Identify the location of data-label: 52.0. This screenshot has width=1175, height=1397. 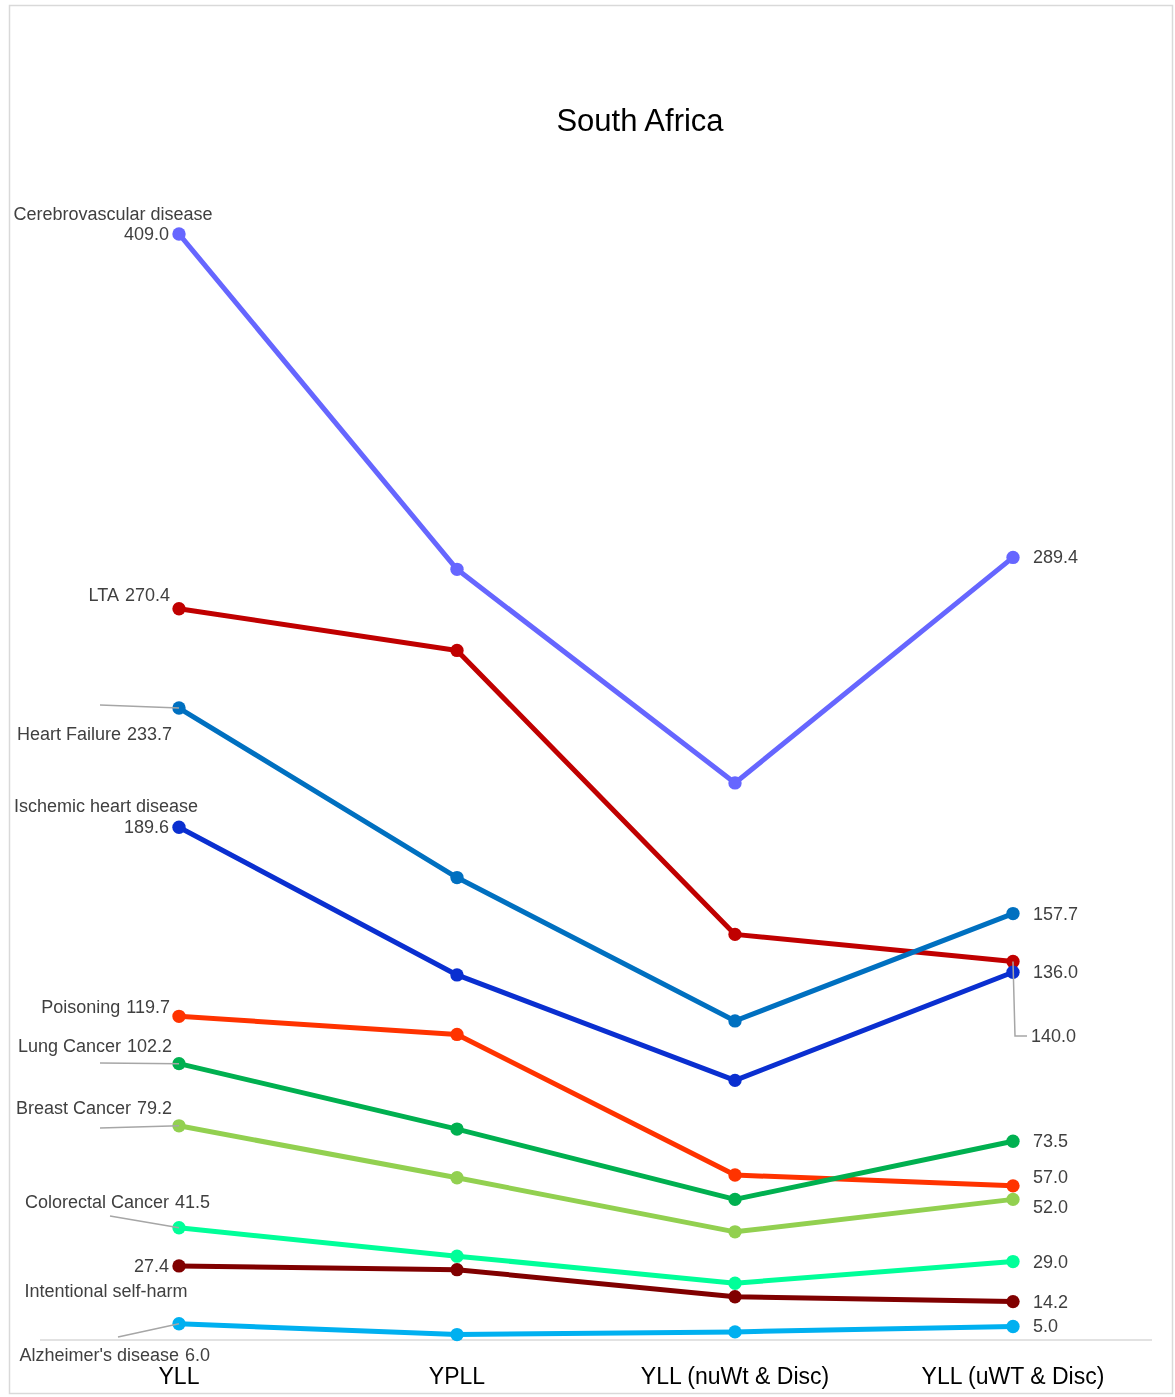
(1051, 1207).